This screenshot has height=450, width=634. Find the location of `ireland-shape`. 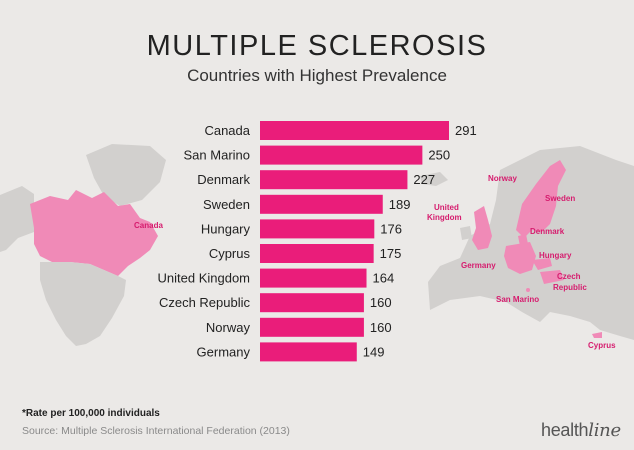

ireland-shape is located at coordinates (466, 233).